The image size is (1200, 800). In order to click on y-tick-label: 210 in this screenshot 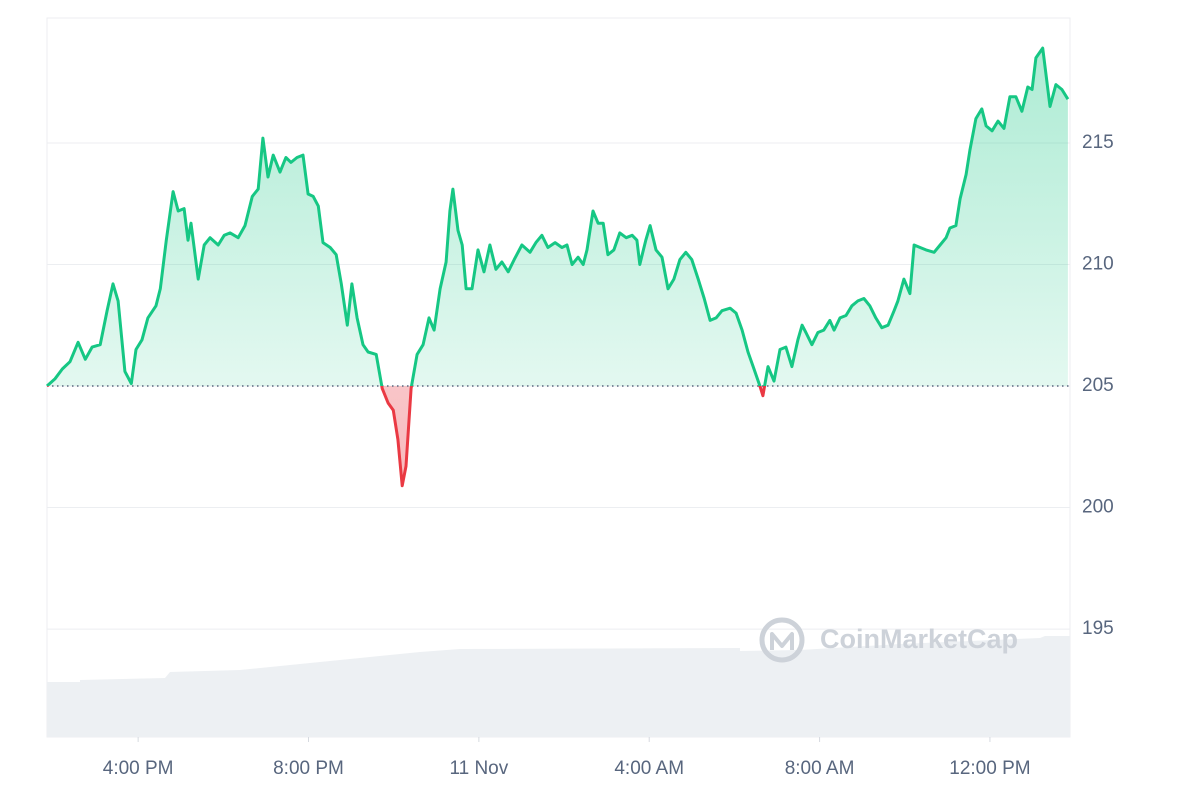, I will do `click(1098, 263)`.